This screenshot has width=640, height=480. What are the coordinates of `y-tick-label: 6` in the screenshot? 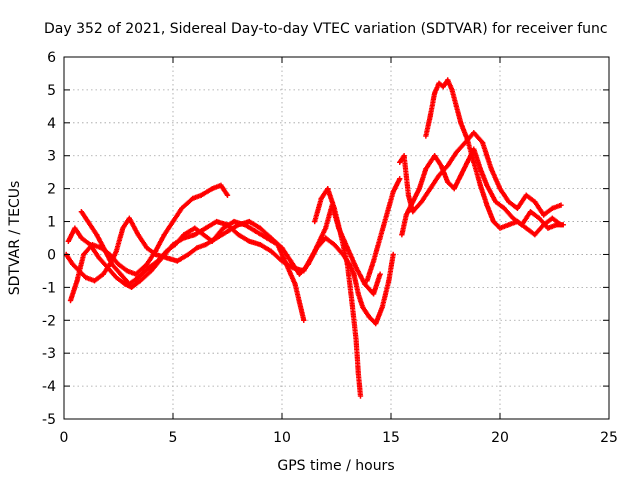 It's located at (51, 58).